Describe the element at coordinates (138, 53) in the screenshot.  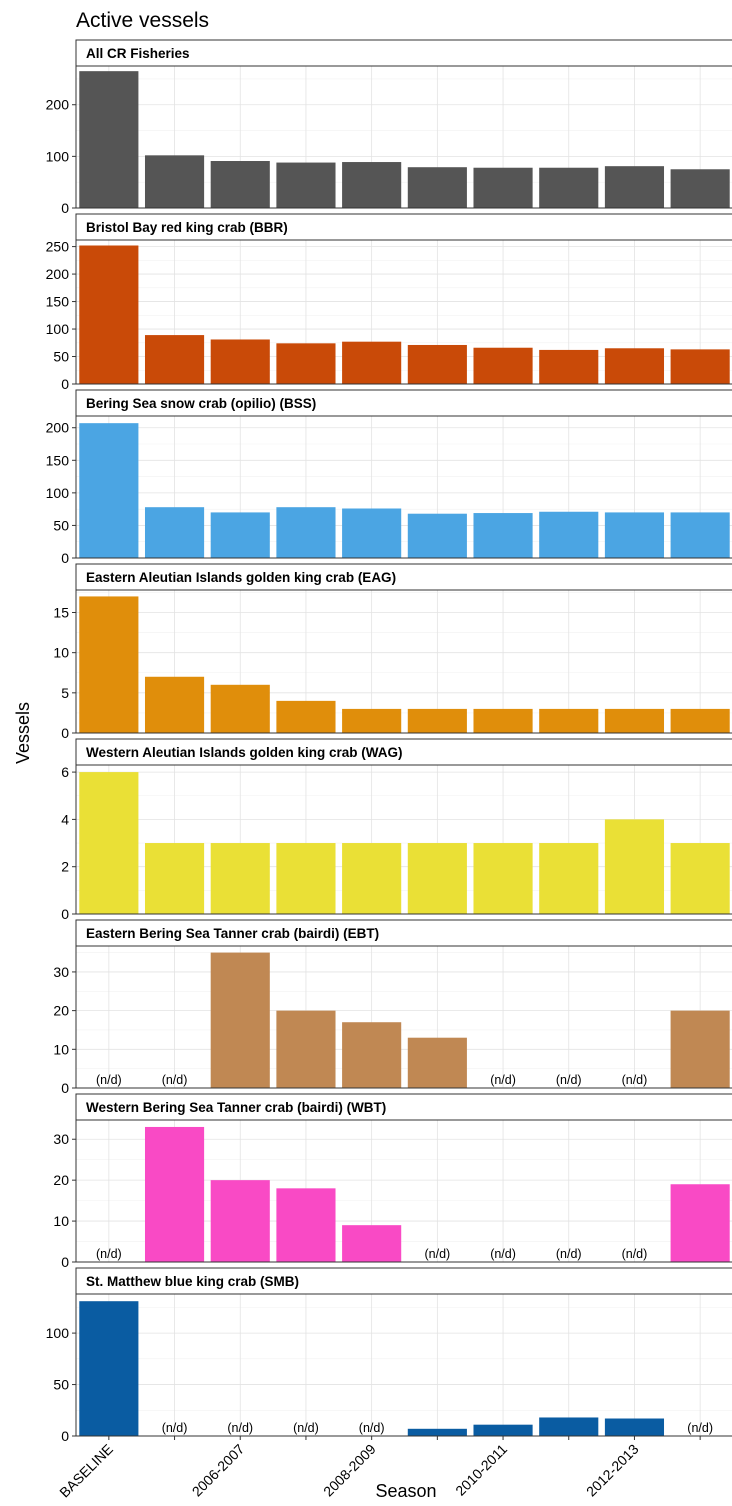
I see `strip-label: All CR Fisheries` at that location.